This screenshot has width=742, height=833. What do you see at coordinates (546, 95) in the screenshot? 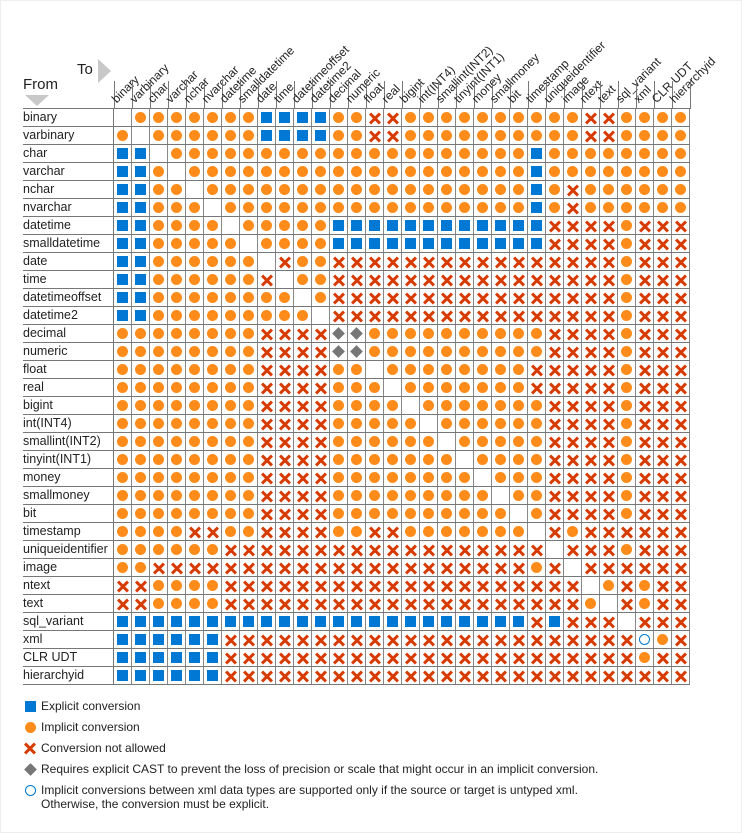
I see `column-divider` at bounding box center [546, 95].